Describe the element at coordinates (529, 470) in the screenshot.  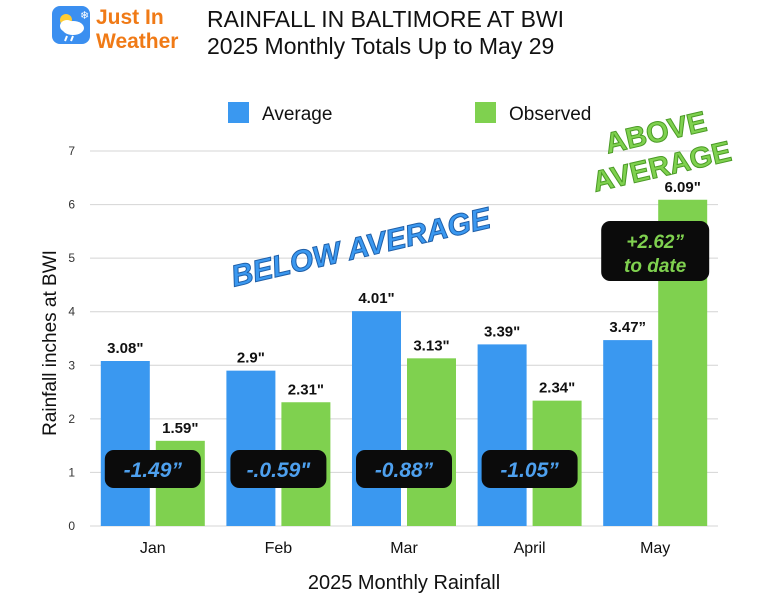
I see `difference-text-april: -1.05”` at that location.